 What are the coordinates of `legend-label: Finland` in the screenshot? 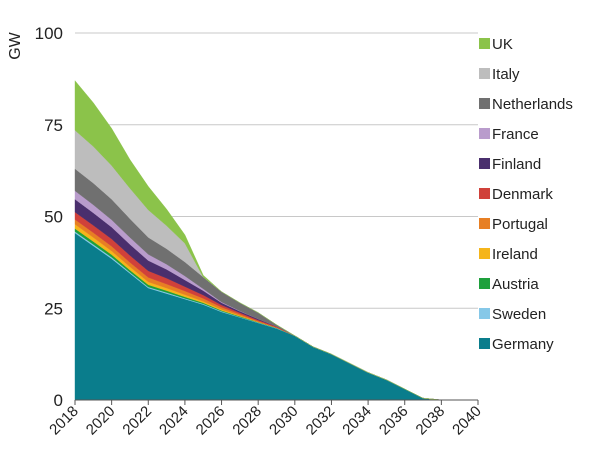 It's located at (516, 164).